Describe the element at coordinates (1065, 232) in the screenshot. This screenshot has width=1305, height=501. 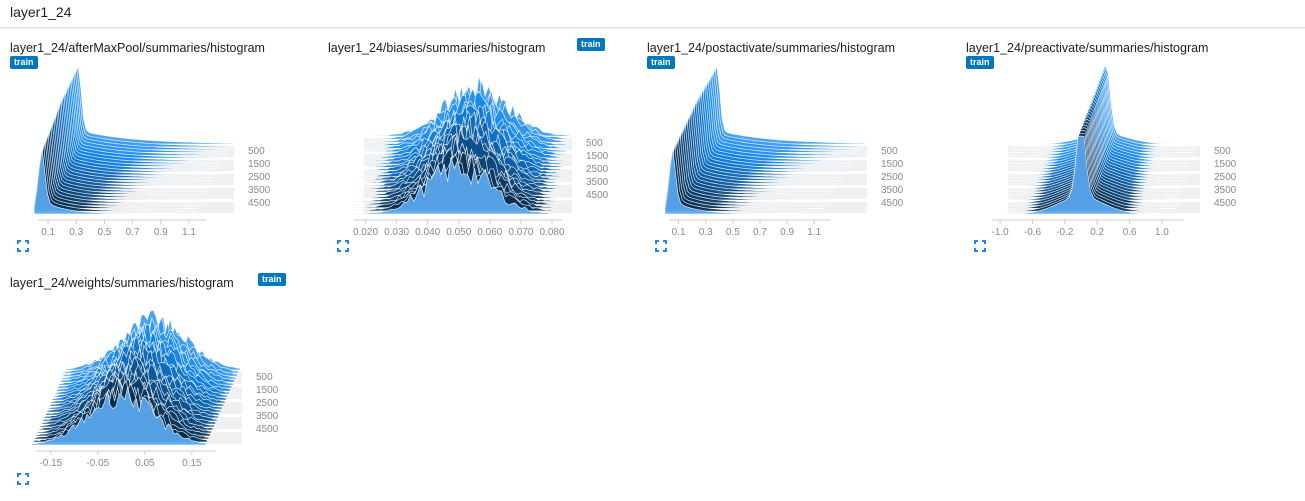
I see `x-tick-label: -0.2` at that location.